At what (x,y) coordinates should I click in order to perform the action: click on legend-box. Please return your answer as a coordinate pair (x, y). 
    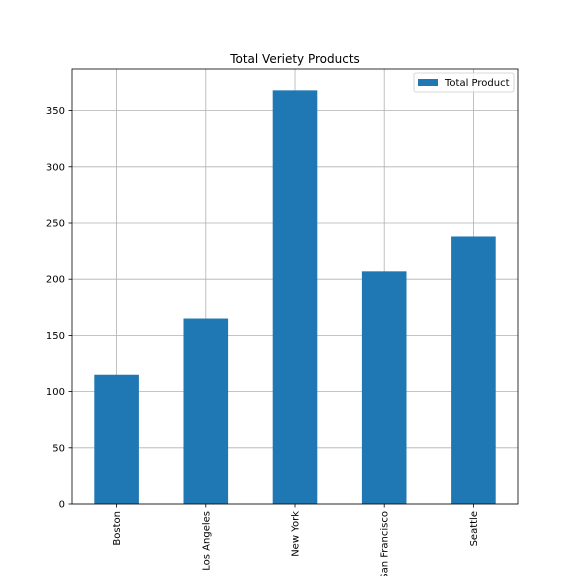
    Looking at the image, I should click on (464, 82).